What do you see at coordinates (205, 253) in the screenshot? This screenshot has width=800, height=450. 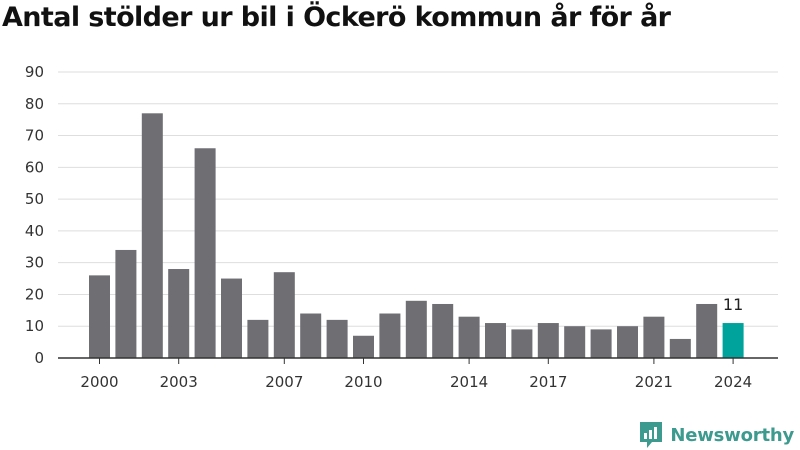 I see `bar-2004` at bounding box center [205, 253].